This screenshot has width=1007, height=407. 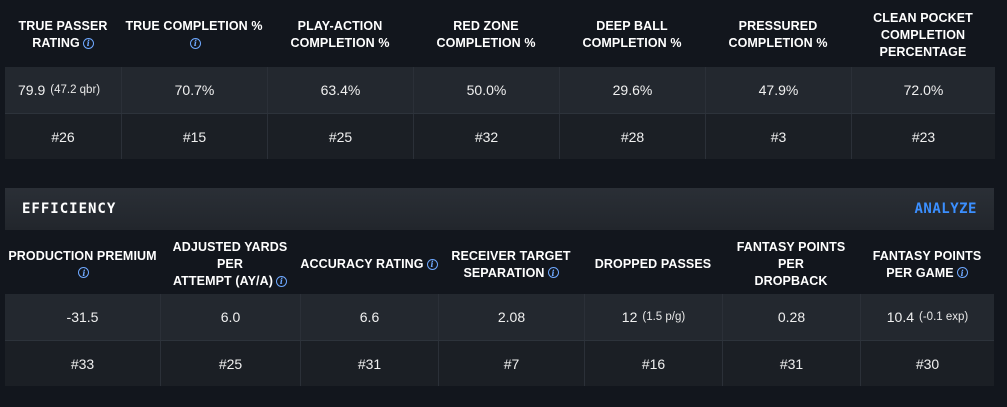 I want to click on stat-rank-cell: #28, so click(x=632, y=136).